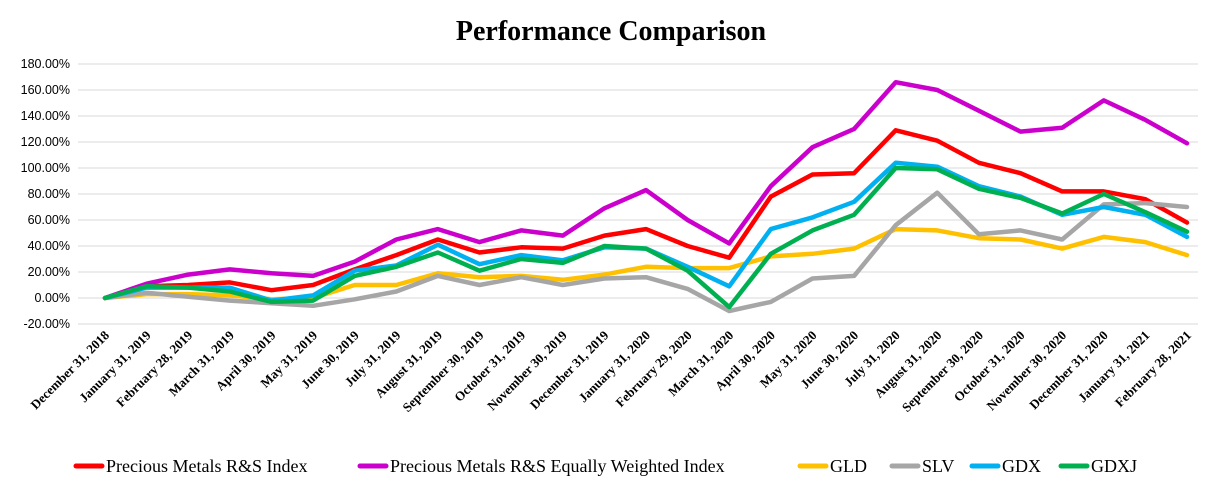 Image resolution: width=1223 pixels, height=490 pixels. I want to click on y-tick-label: 120.00%, so click(45, 142).